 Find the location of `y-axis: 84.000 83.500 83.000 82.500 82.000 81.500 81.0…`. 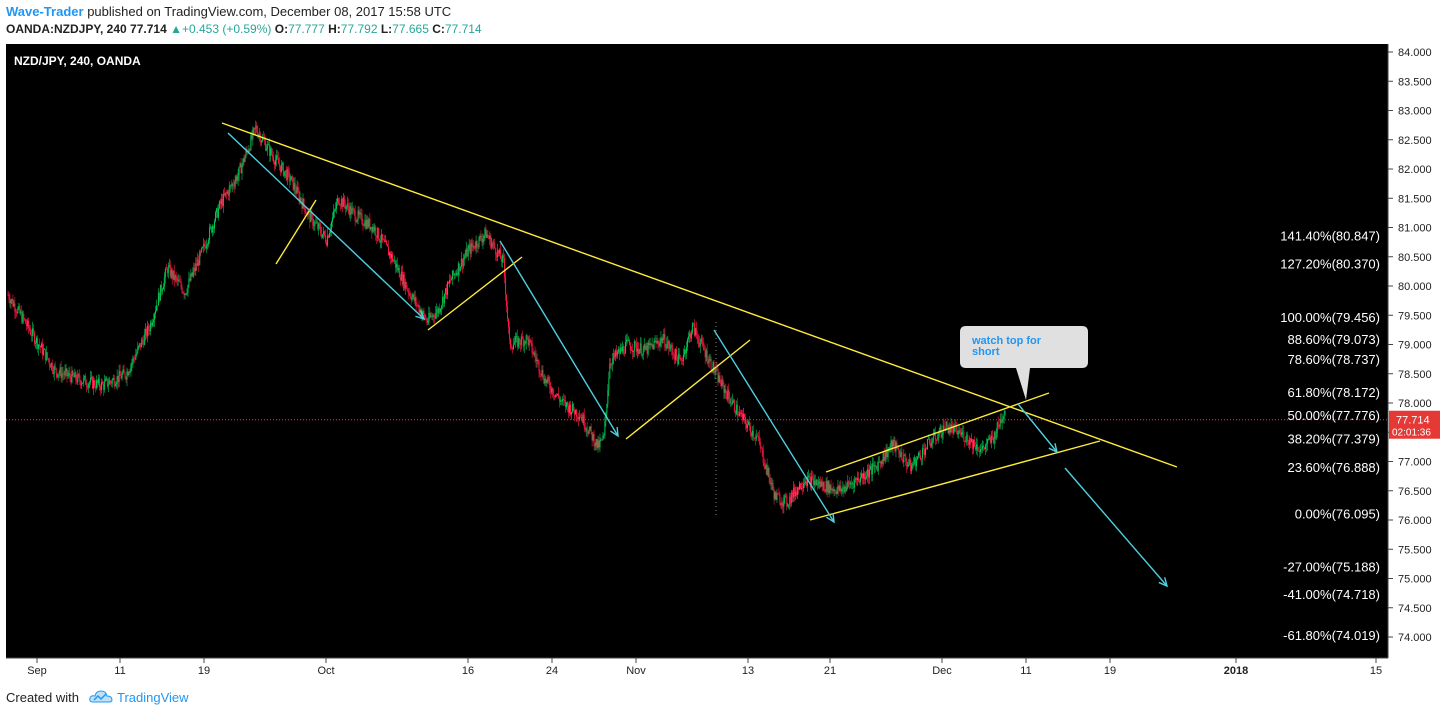

y-axis: 84.000 83.500 83.000 82.500 82.000 81.500 81.0… is located at coordinates (1413, 351).